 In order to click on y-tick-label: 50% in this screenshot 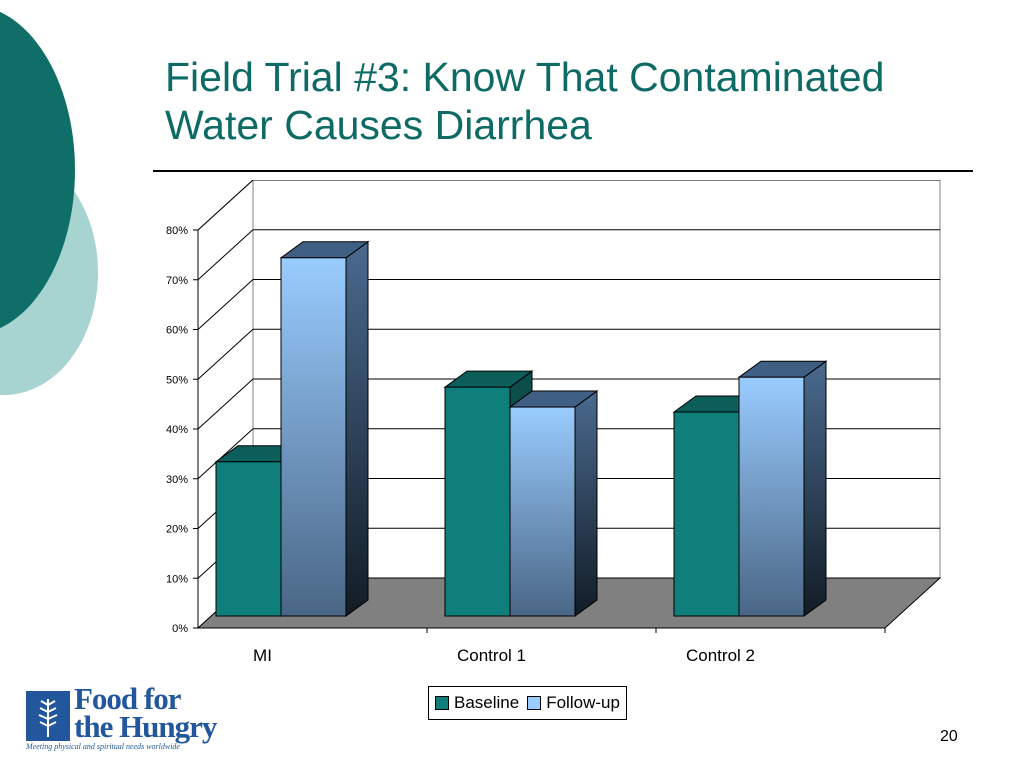, I will do `click(177, 380)`.